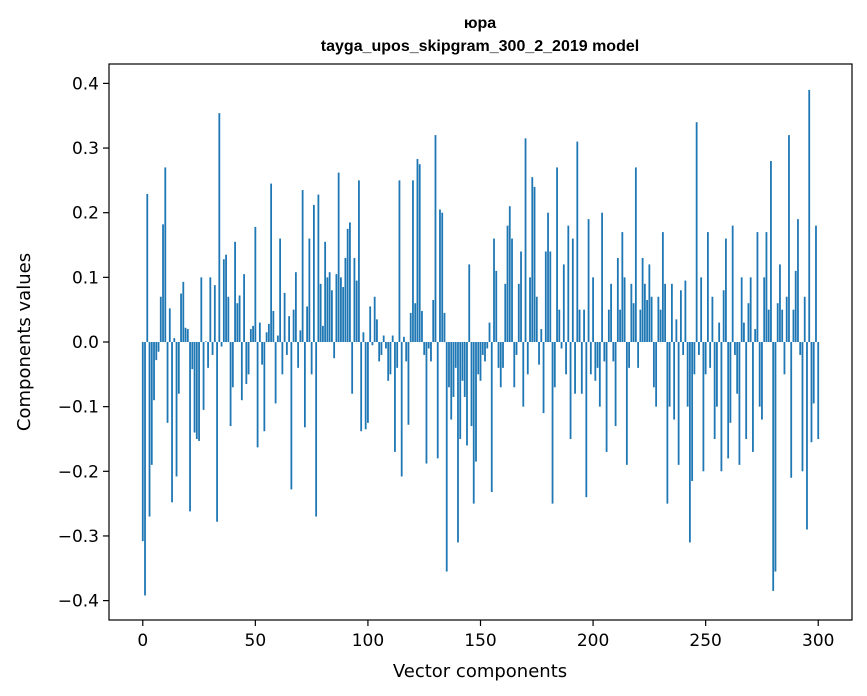 The height and width of the screenshot is (696, 867). What do you see at coordinates (78, 602) in the screenshot?
I see `y-tick-label-0: −0.4` at bounding box center [78, 602].